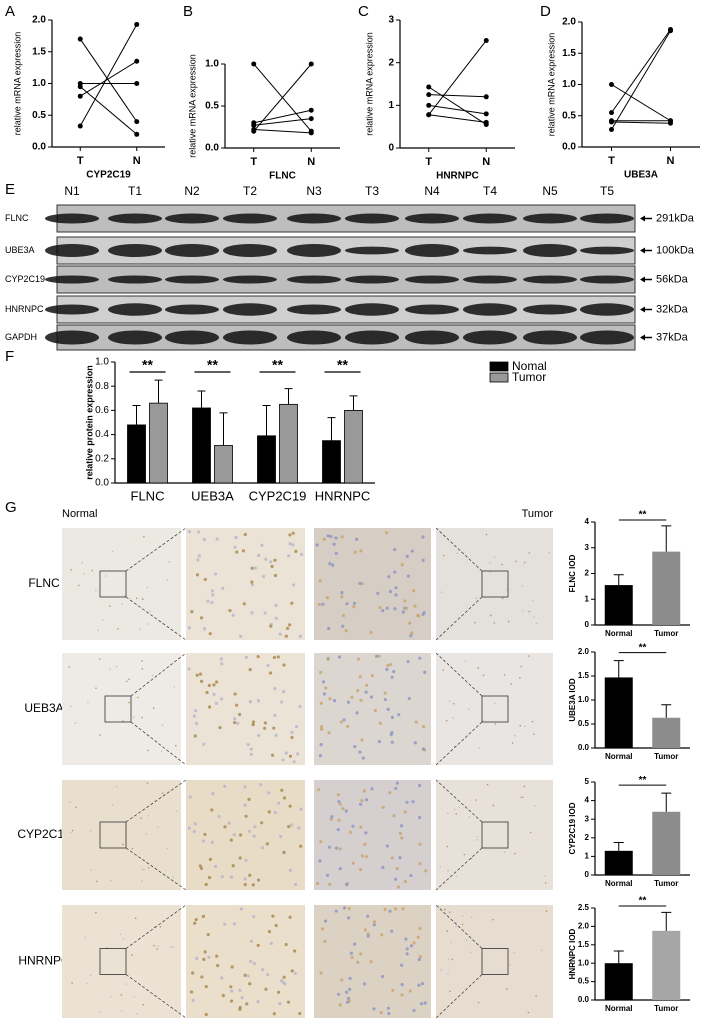 This screenshot has width=706, height=1027. Describe the element at coordinates (641, 122) in the screenshot. I see `patient-line` at that location.